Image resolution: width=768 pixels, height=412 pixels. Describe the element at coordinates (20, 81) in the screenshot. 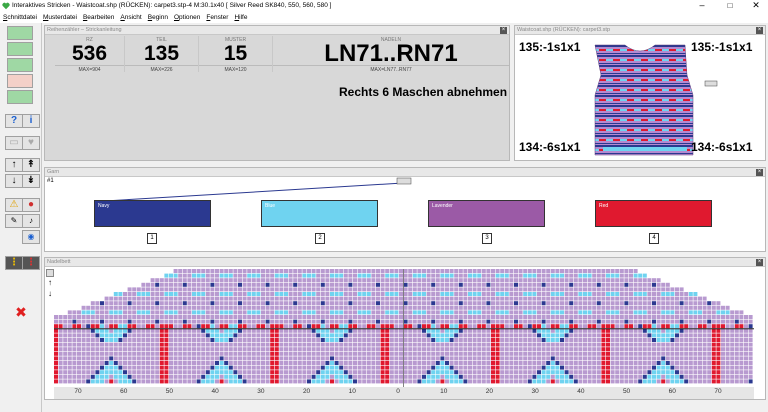

I see `needles-icon` at that location.